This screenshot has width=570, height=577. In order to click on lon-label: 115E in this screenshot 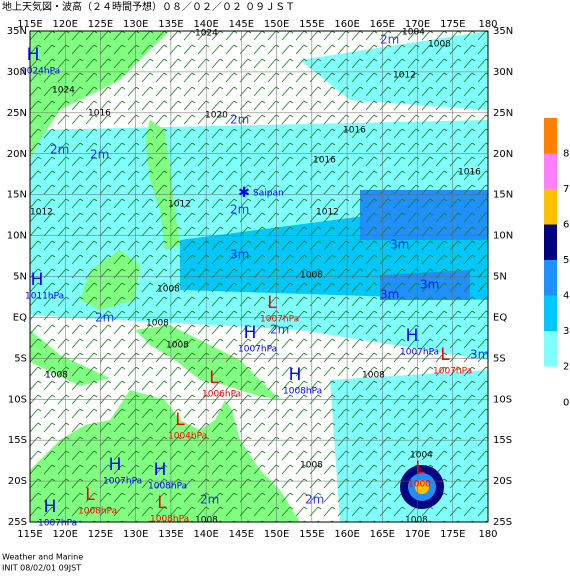, I will do `click(29, 534)`.